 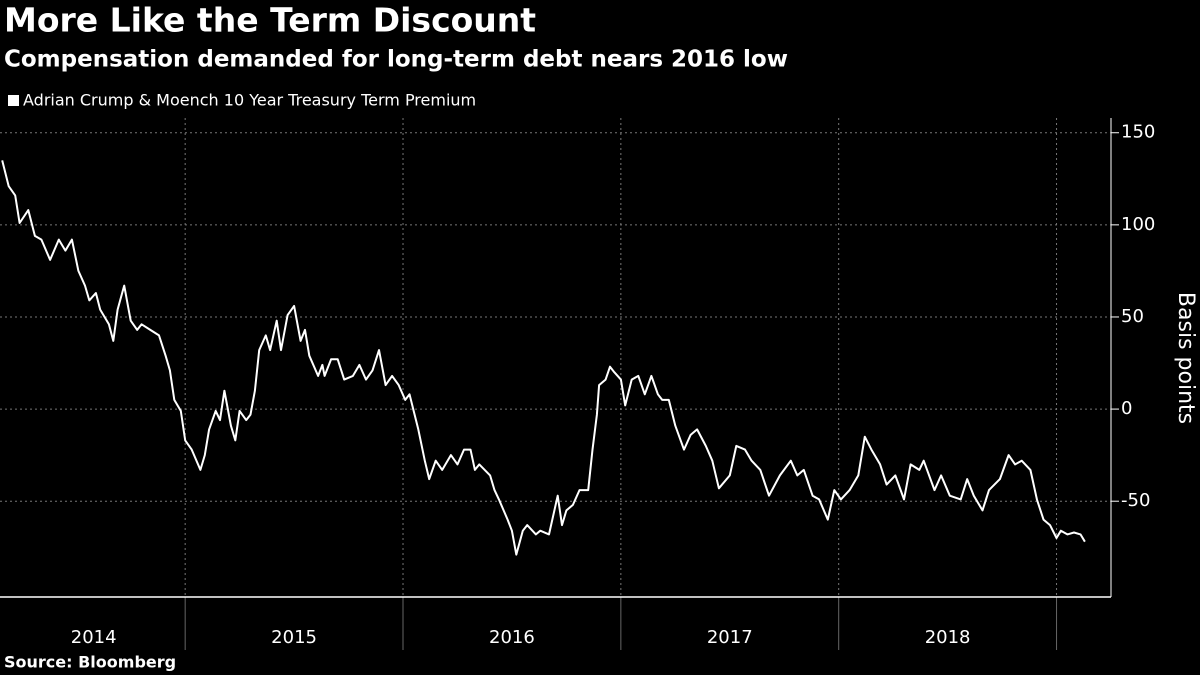 What do you see at coordinates (1185, 358) in the screenshot?
I see `y-axis-title: Basis points` at bounding box center [1185, 358].